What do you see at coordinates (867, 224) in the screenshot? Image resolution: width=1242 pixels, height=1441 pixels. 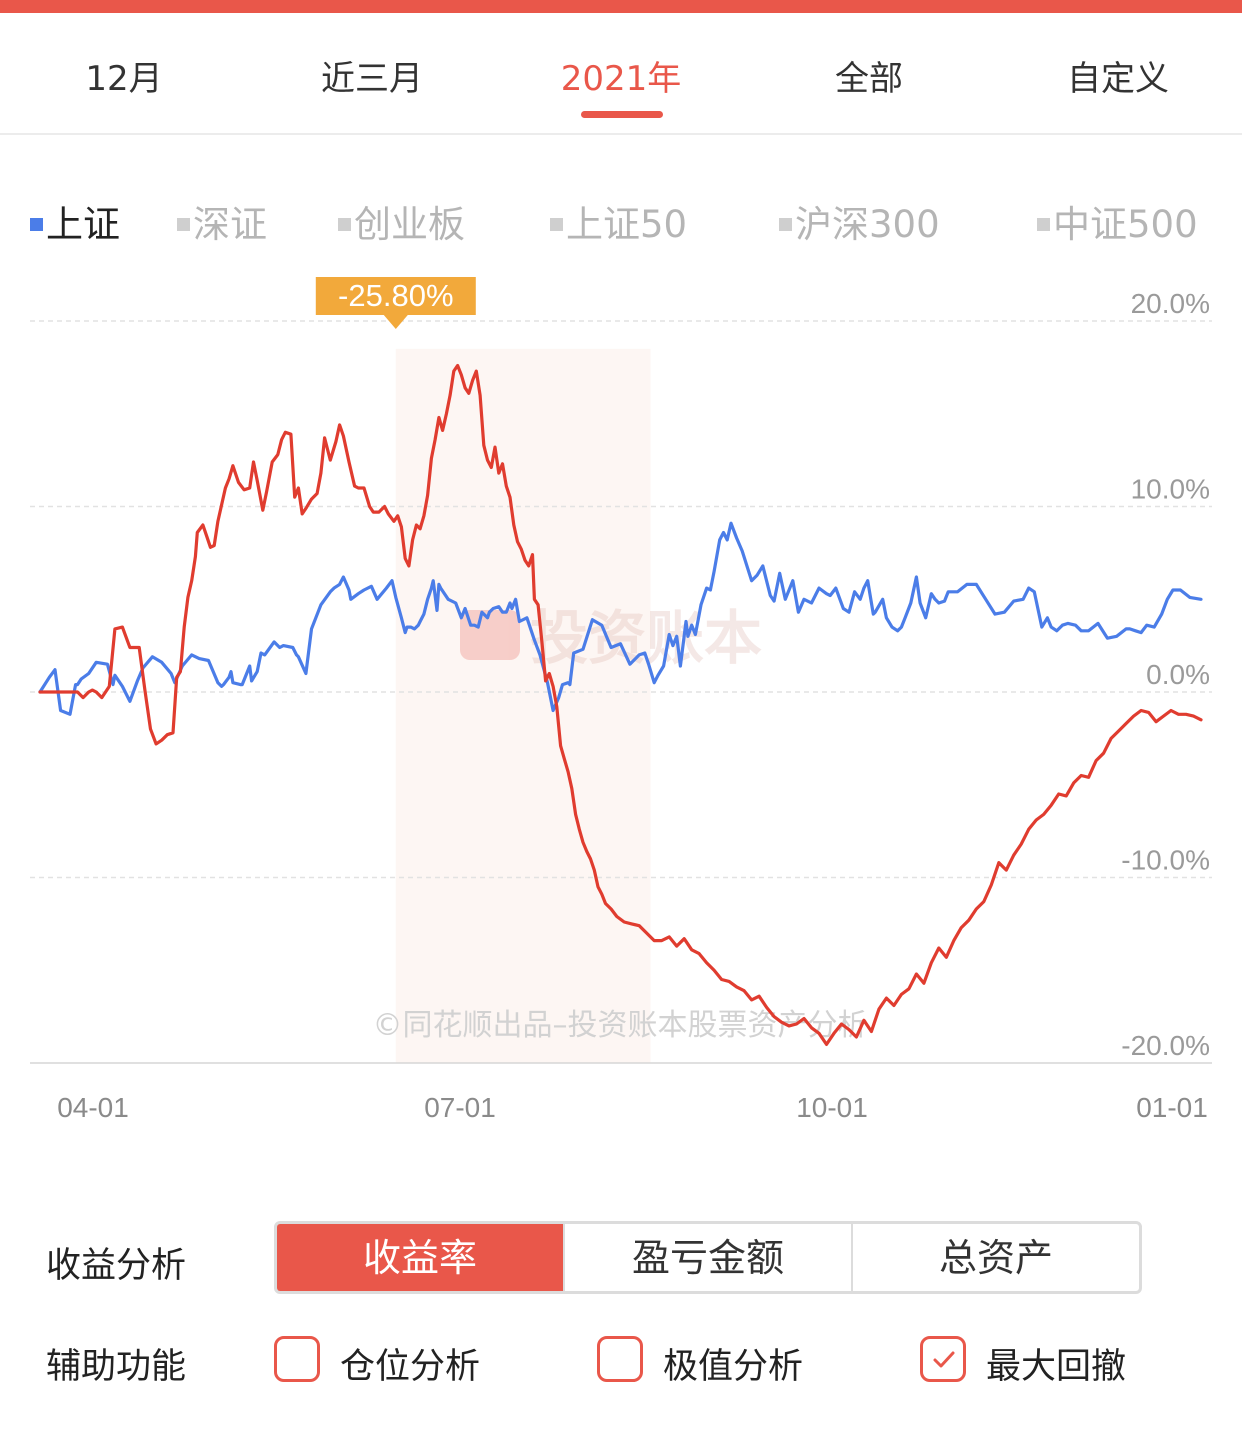 I see `legend-label: 沪深300` at bounding box center [867, 224].